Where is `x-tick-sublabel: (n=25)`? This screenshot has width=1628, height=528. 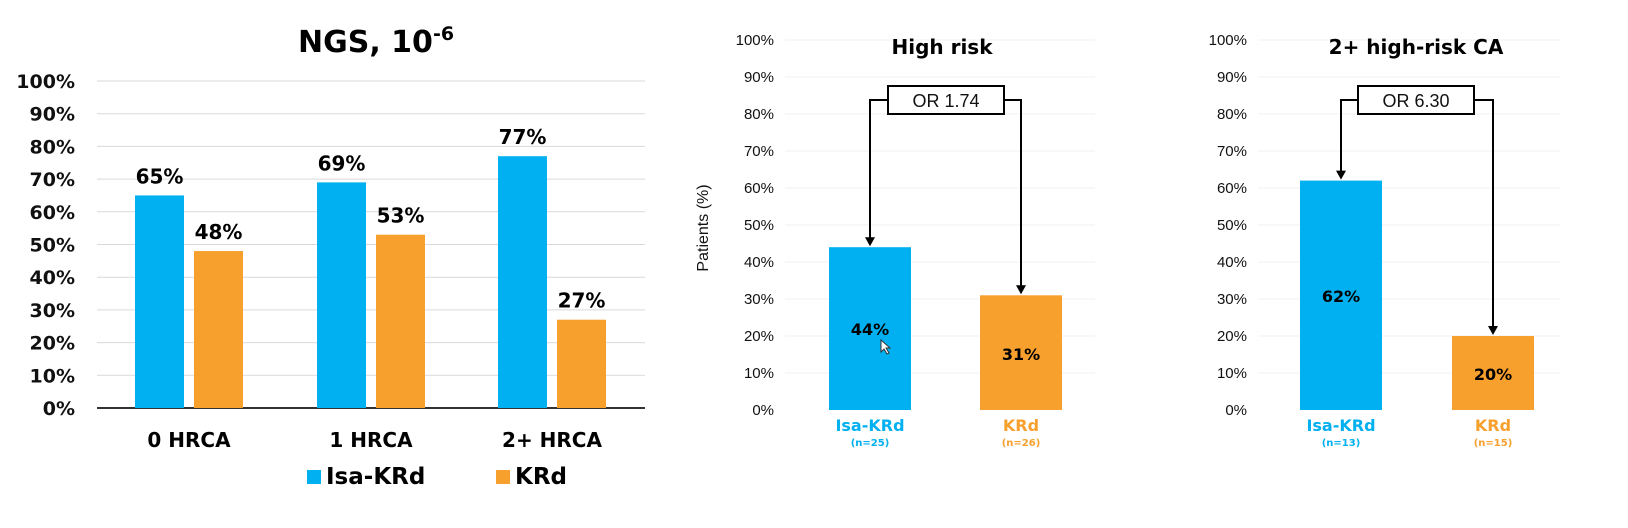
x-tick-sublabel: (n=25) is located at coordinates (870, 443).